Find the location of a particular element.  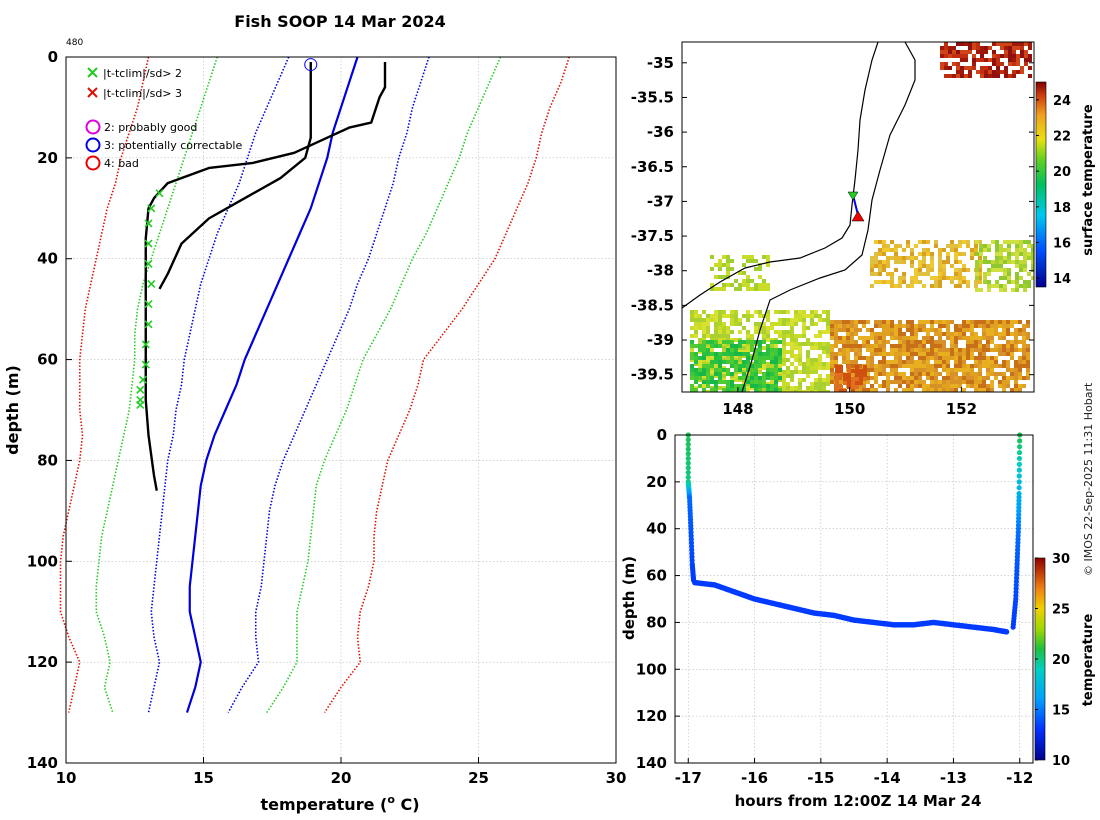

x-tick-label: -12 is located at coordinates (1019, 778).